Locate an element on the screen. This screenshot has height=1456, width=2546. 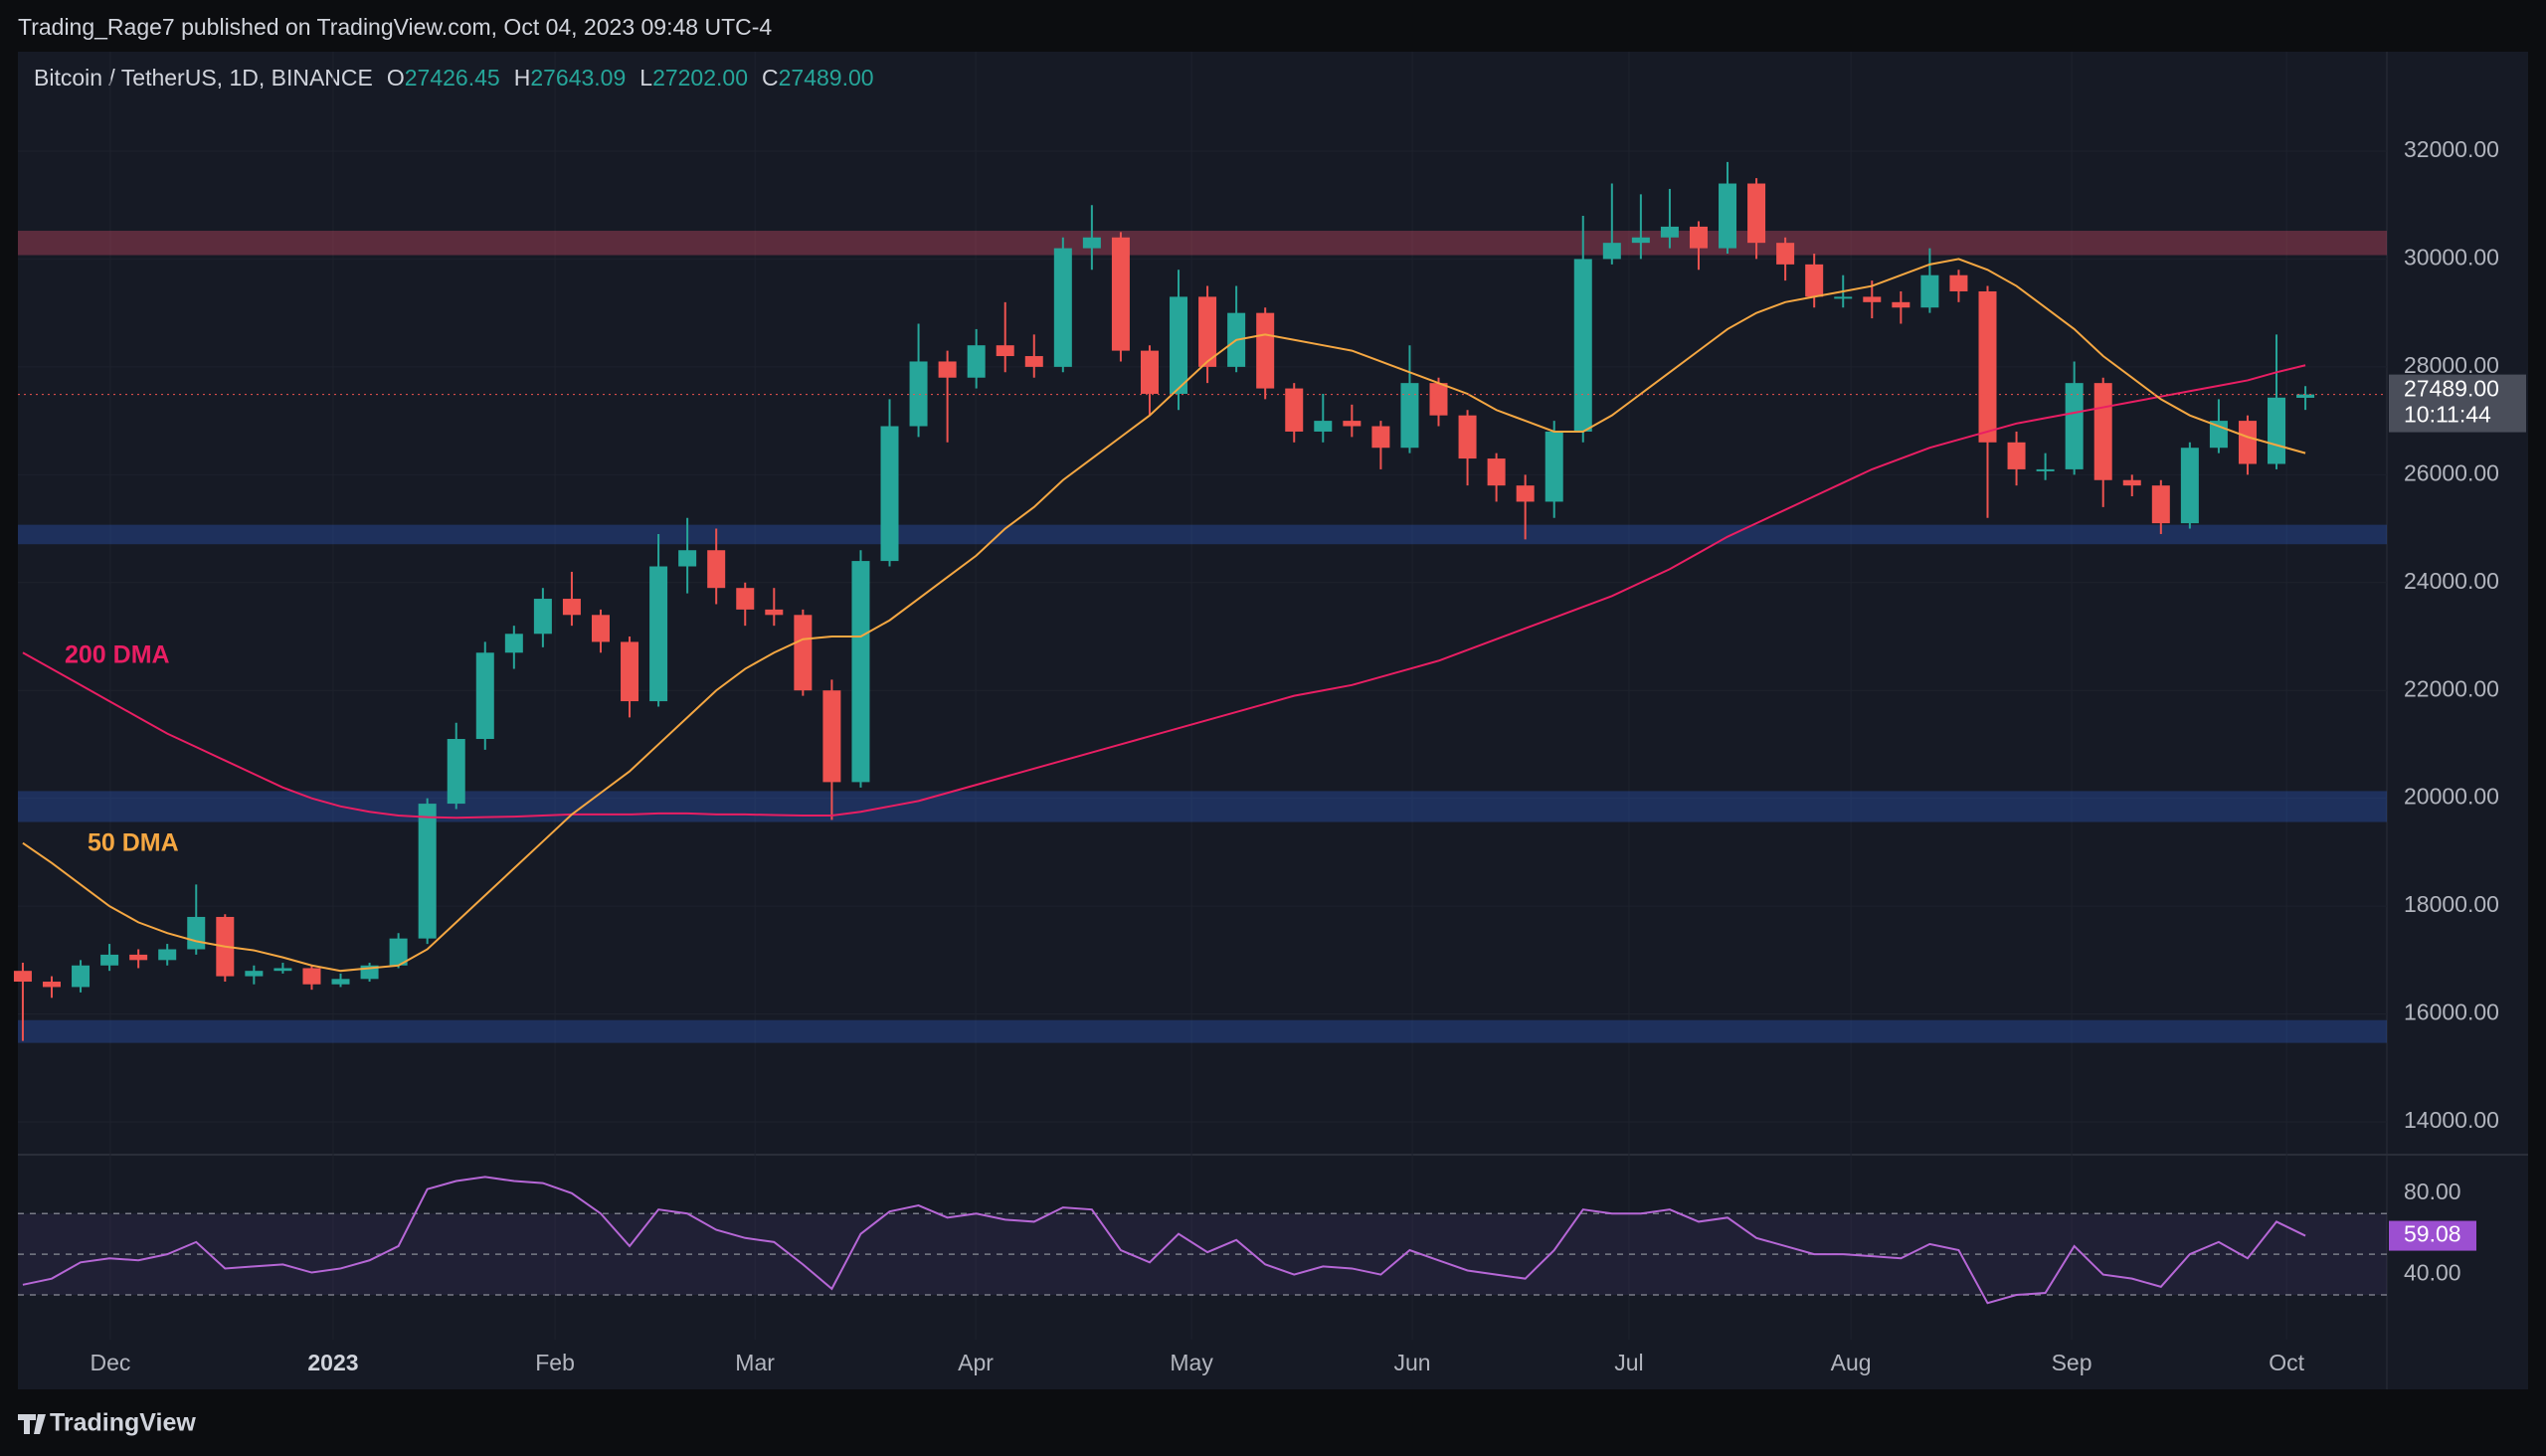
x-tick-label: 2023 is located at coordinates (332, 1362).